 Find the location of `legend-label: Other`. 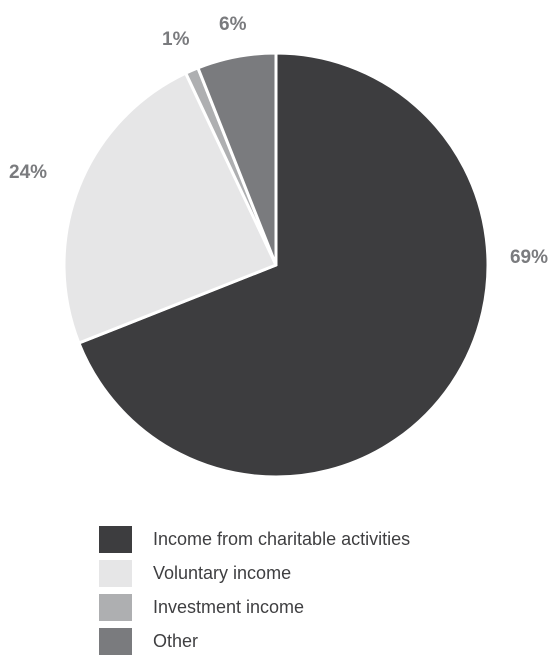

legend-label: Other is located at coordinates (176, 640).